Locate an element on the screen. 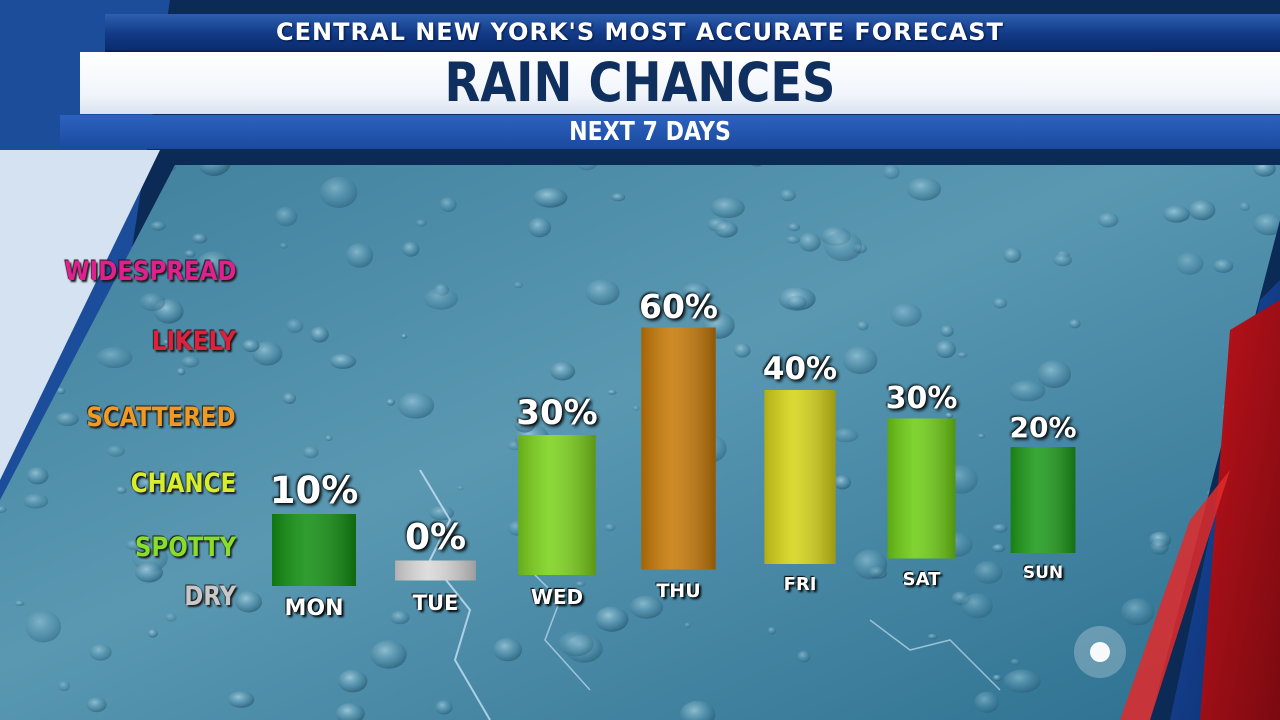 This screenshot has width=1280, height=720. bar-shade-sun is located at coordinates (1043, 500).